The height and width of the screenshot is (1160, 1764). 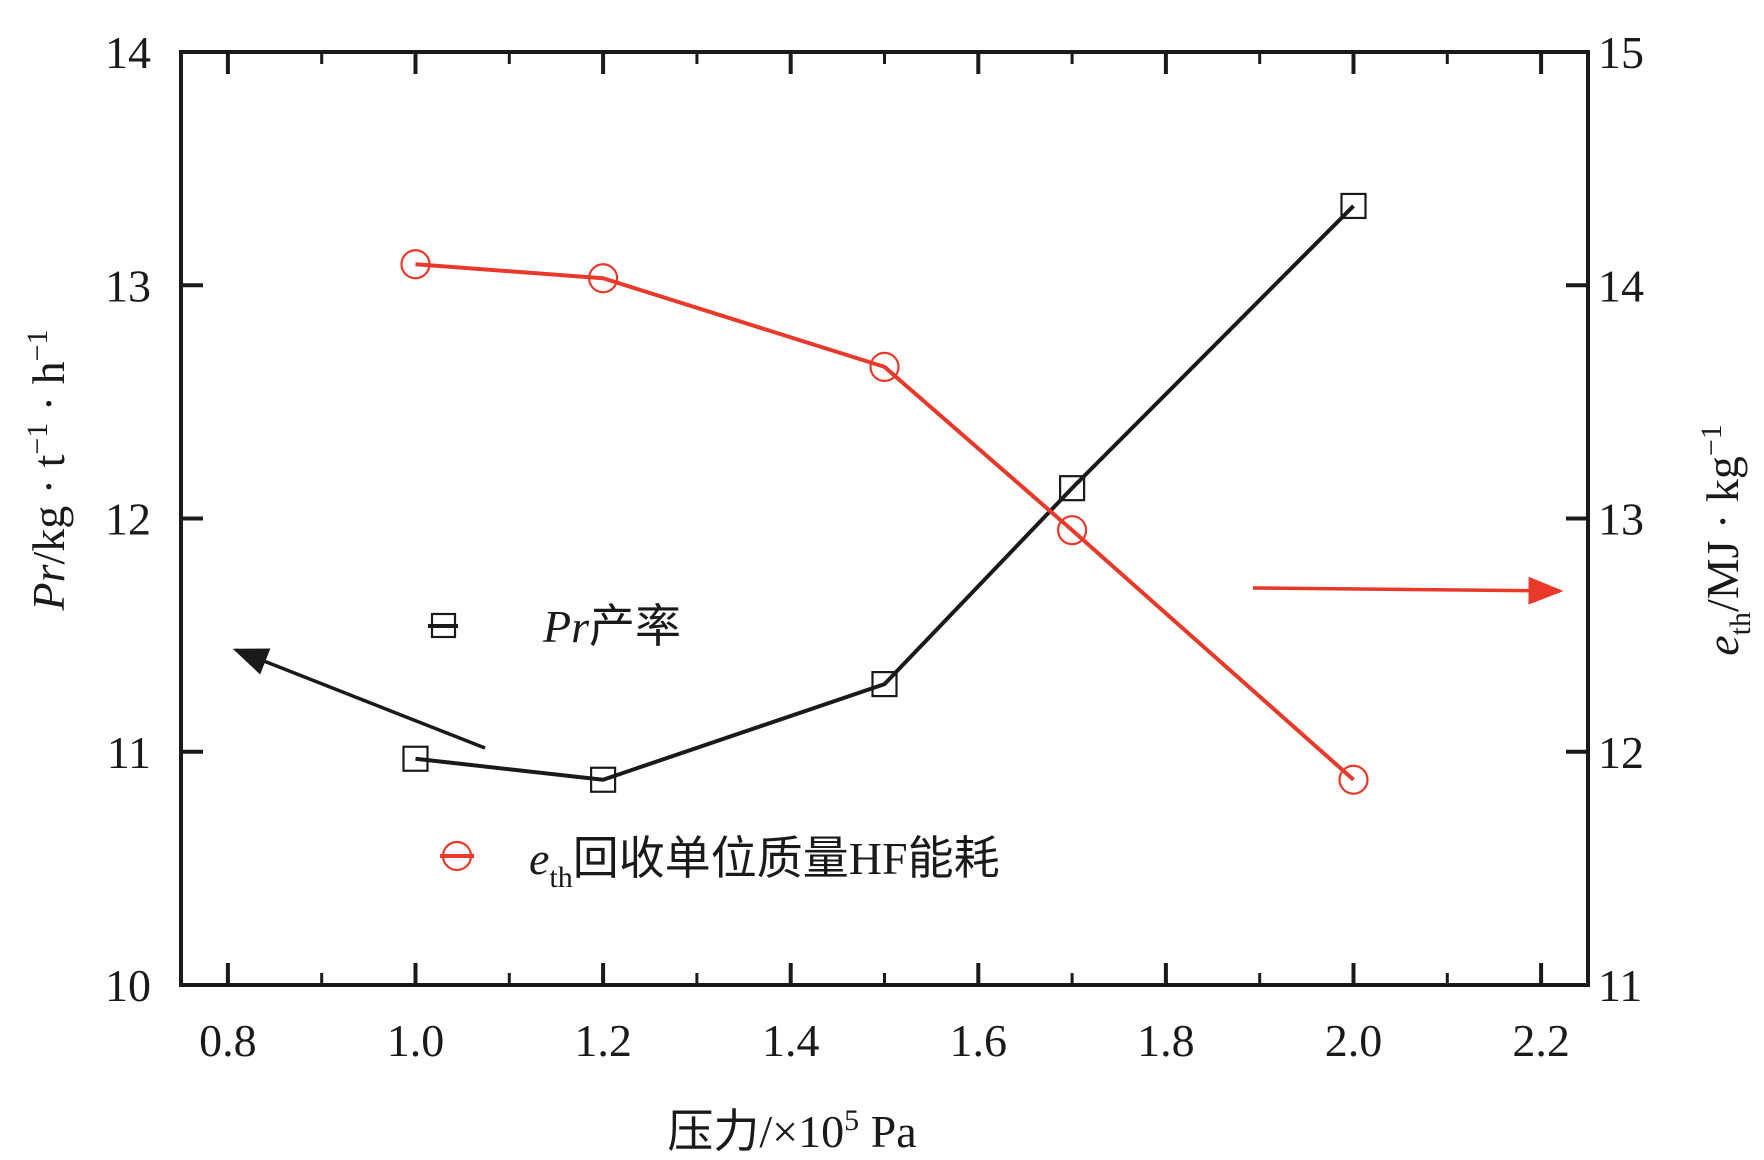 What do you see at coordinates (128, 52) in the screenshot?
I see `left-y-tick-label: 14` at bounding box center [128, 52].